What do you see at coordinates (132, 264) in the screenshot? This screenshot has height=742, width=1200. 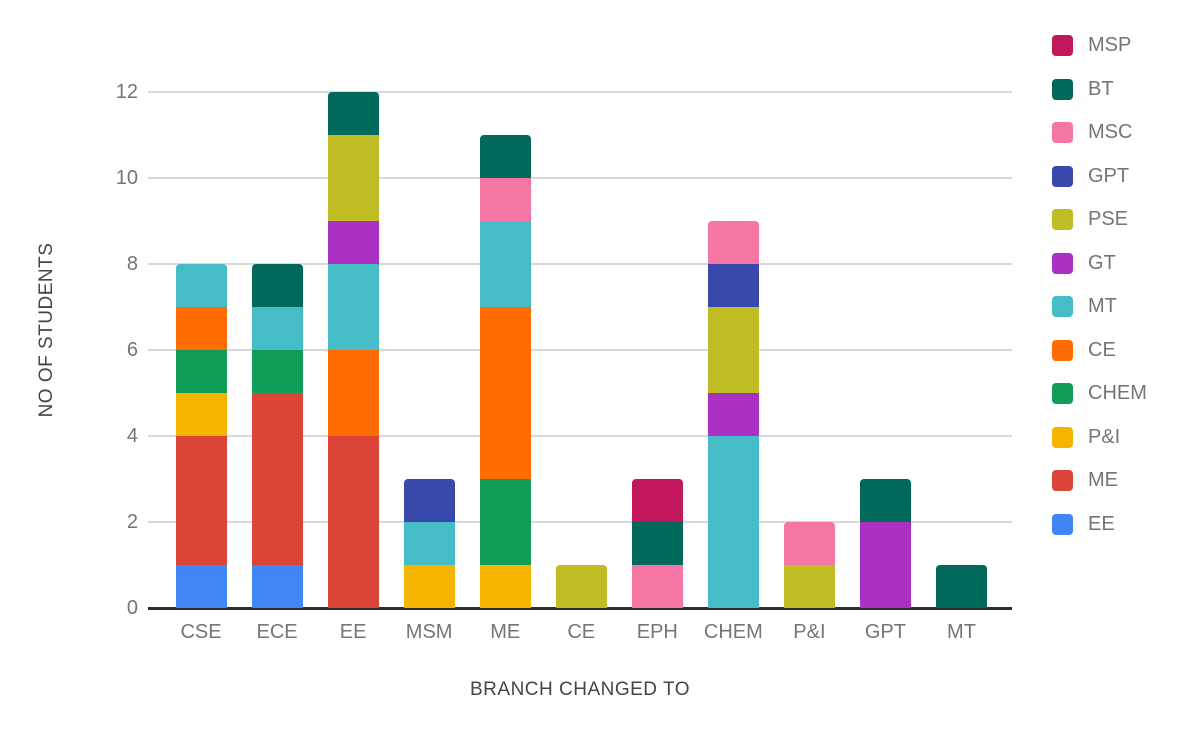 I see `y-tick-label: 8` at bounding box center [132, 264].